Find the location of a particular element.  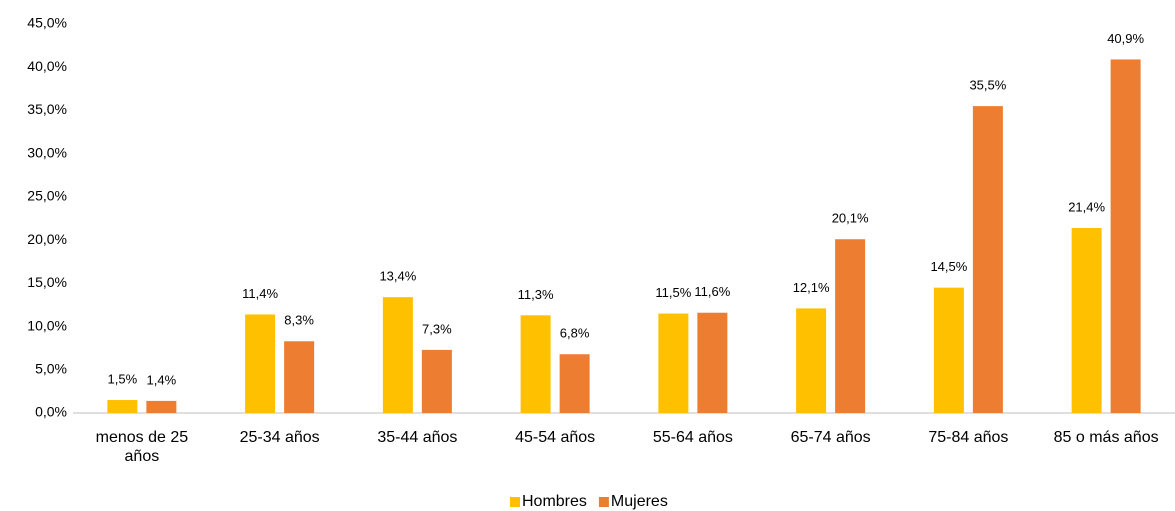

x-tick-label: 25-34 años is located at coordinates (279, 437).